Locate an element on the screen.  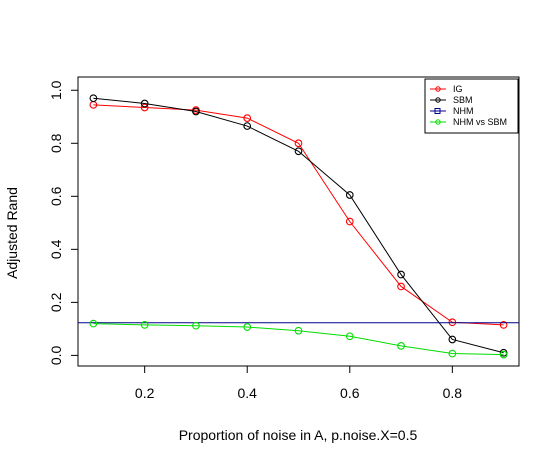
y-tick-label: 0.4 is located at coordinates (56, 249).